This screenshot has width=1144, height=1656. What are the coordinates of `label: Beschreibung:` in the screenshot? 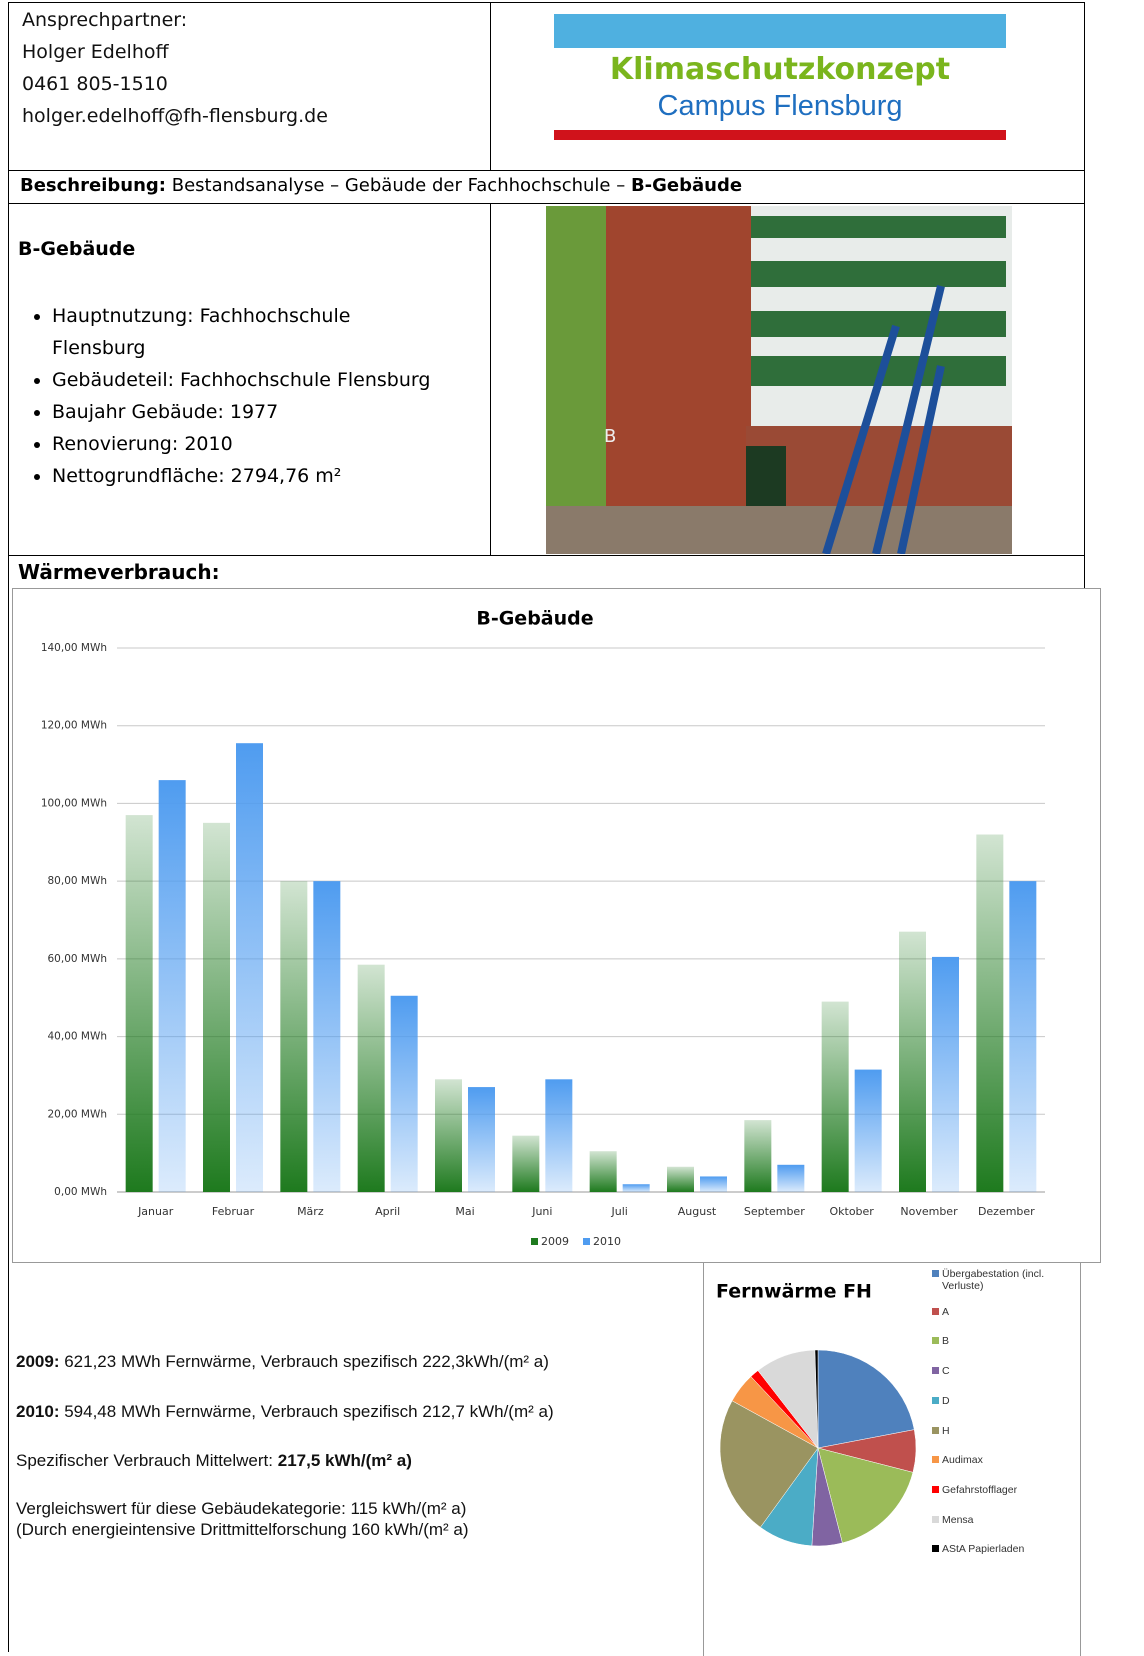 It's located at (93, 185).